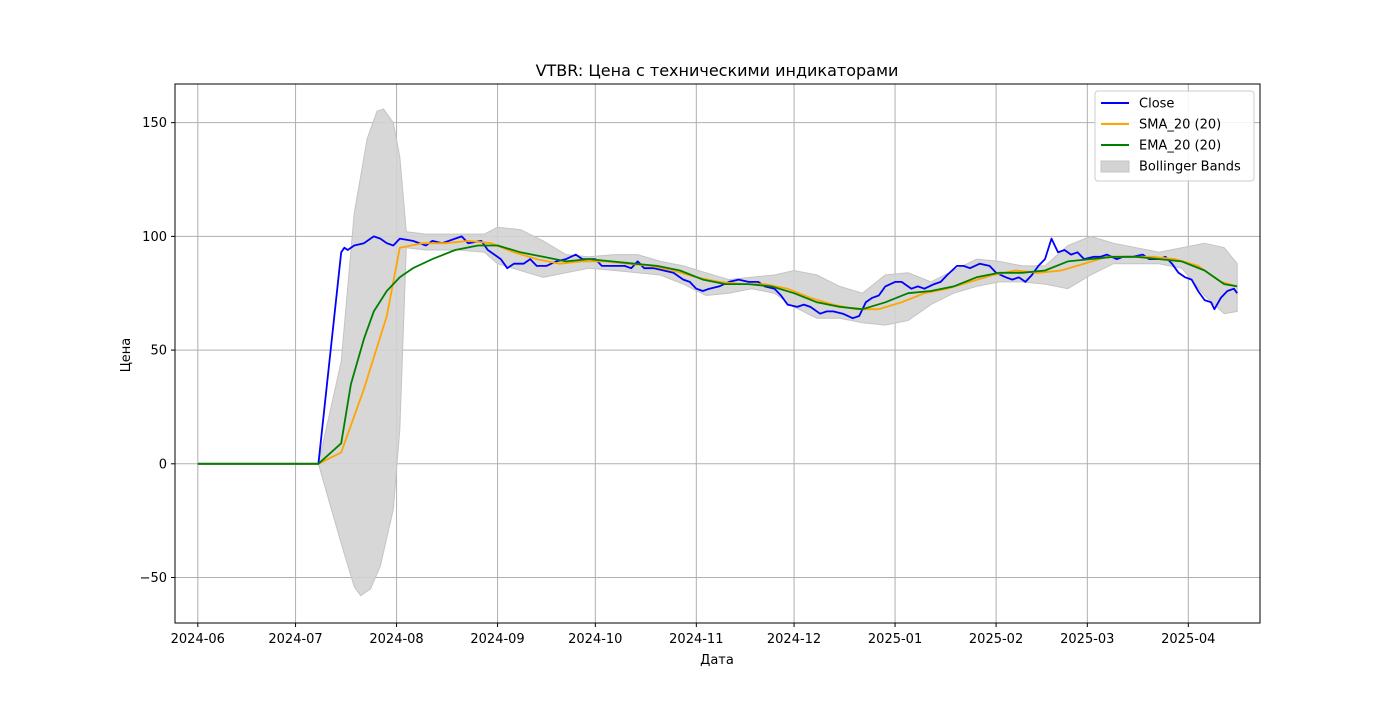 Image resolution: width=1400 pixels, height=704 pixels. What do you see at coordinates (1156, 104) in the screenshot?
I see `legend-label: Close` at bounding box center [1156, 104].